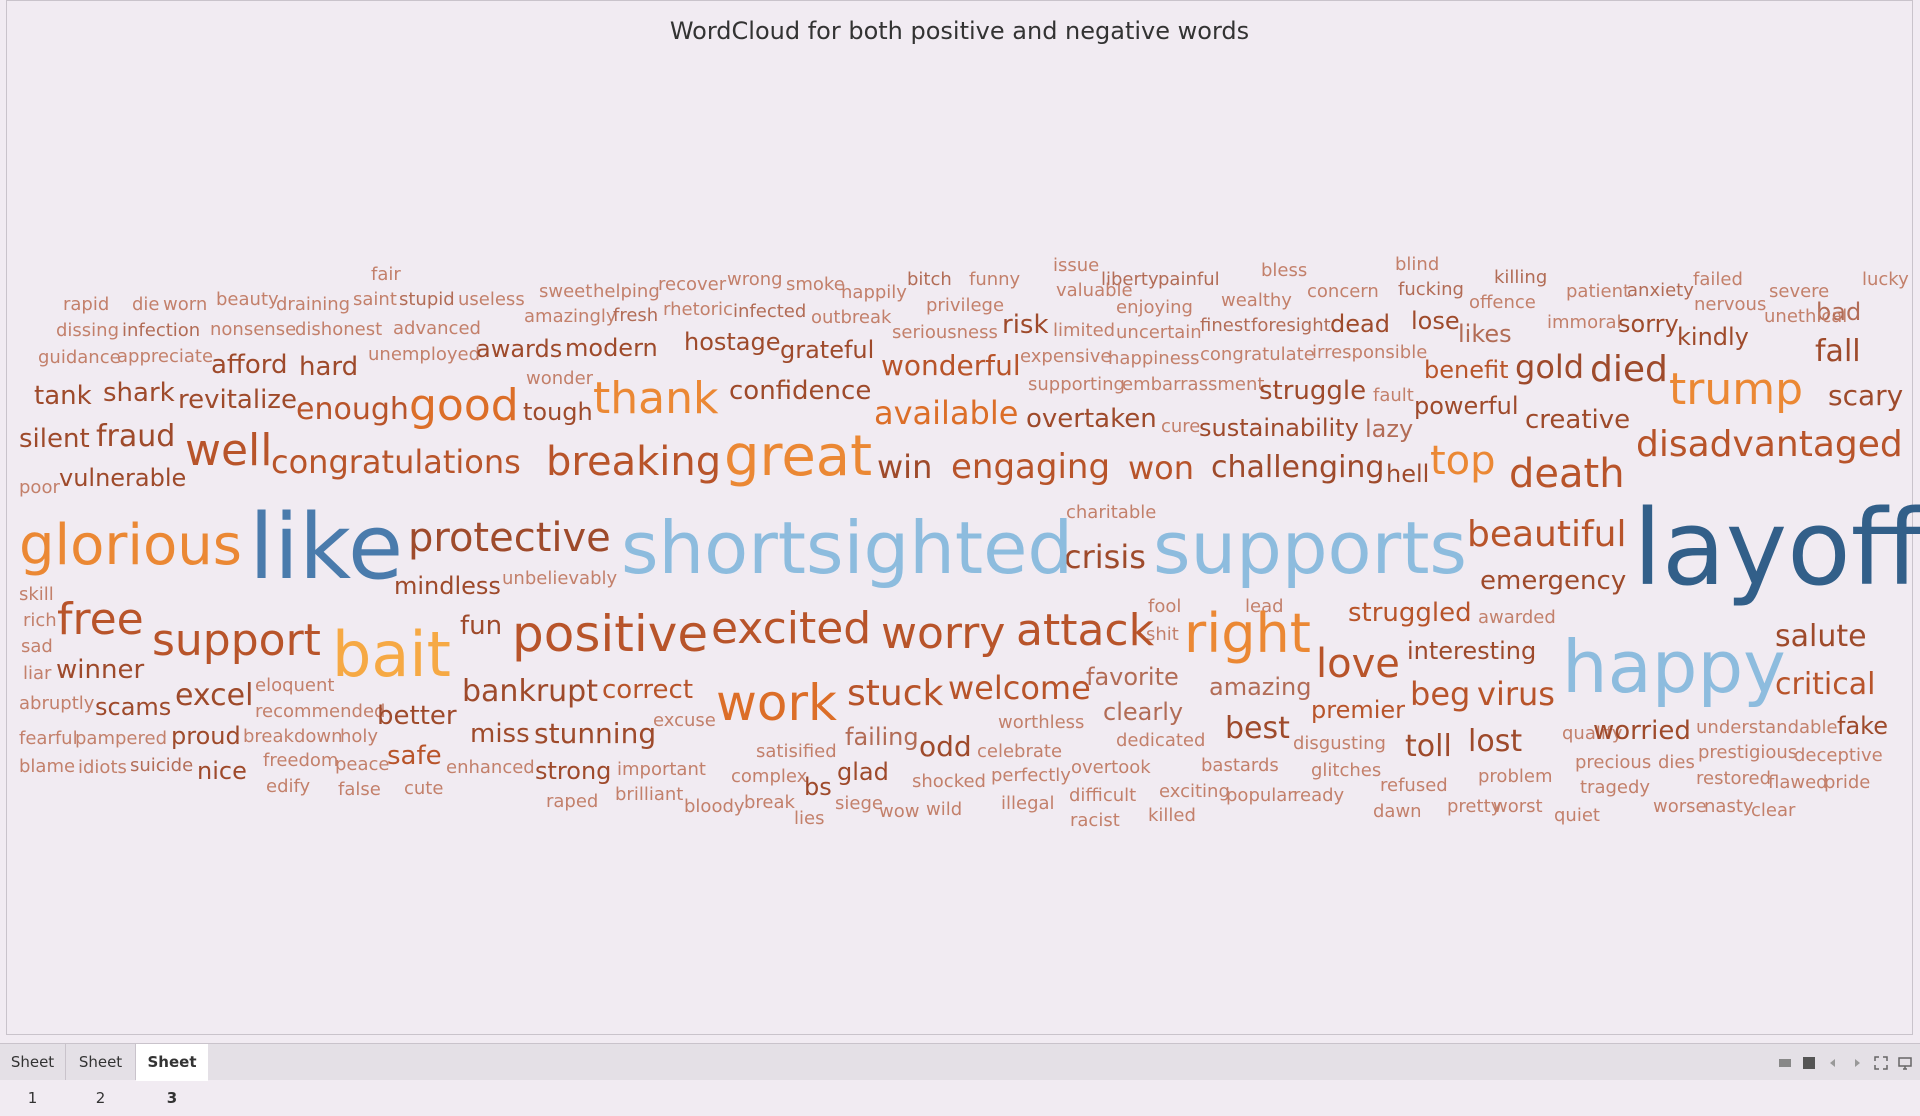 The width and height of the screenshot is (1920, 1116). I want to click on word-benefit: benefit, so click(1466, 370).